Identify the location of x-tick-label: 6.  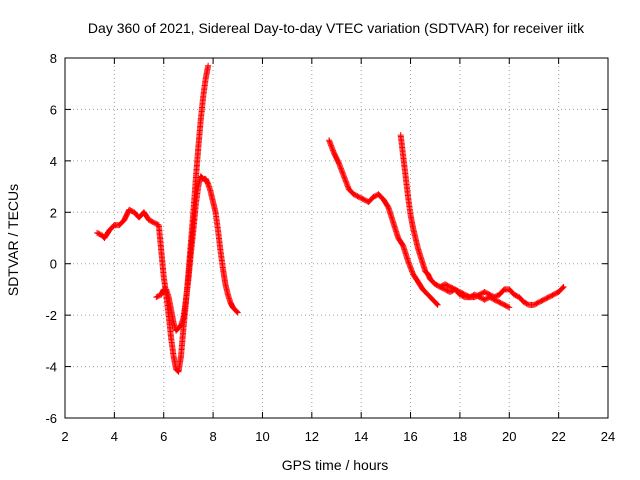
(163, 436).